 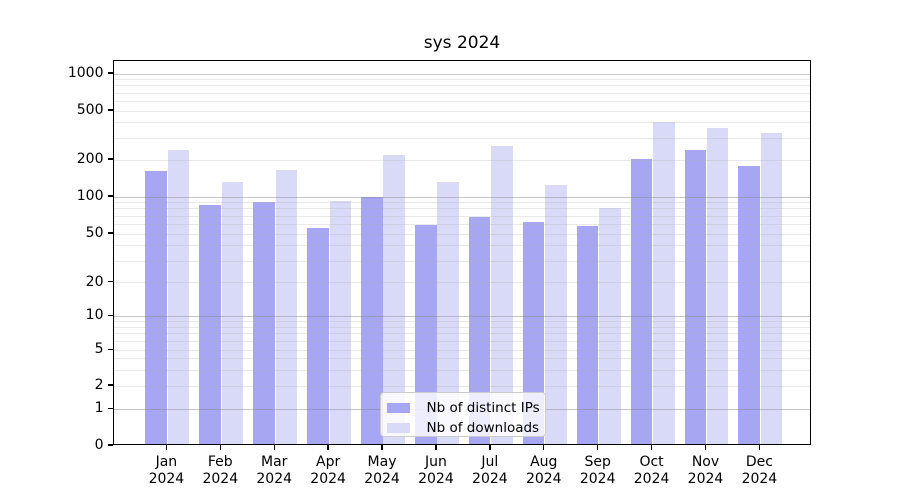 What do you see at coordinates (210, 324) in the screenshot?
I see `bar-distinct-ips-feb` at bounding box center [210, 324].